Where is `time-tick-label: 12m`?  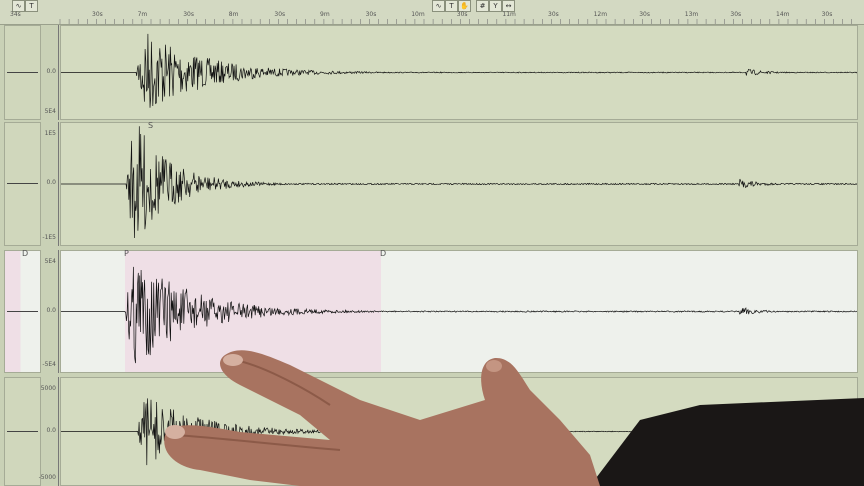 time-tick-label: 12m is located at coordinates (600, 14).